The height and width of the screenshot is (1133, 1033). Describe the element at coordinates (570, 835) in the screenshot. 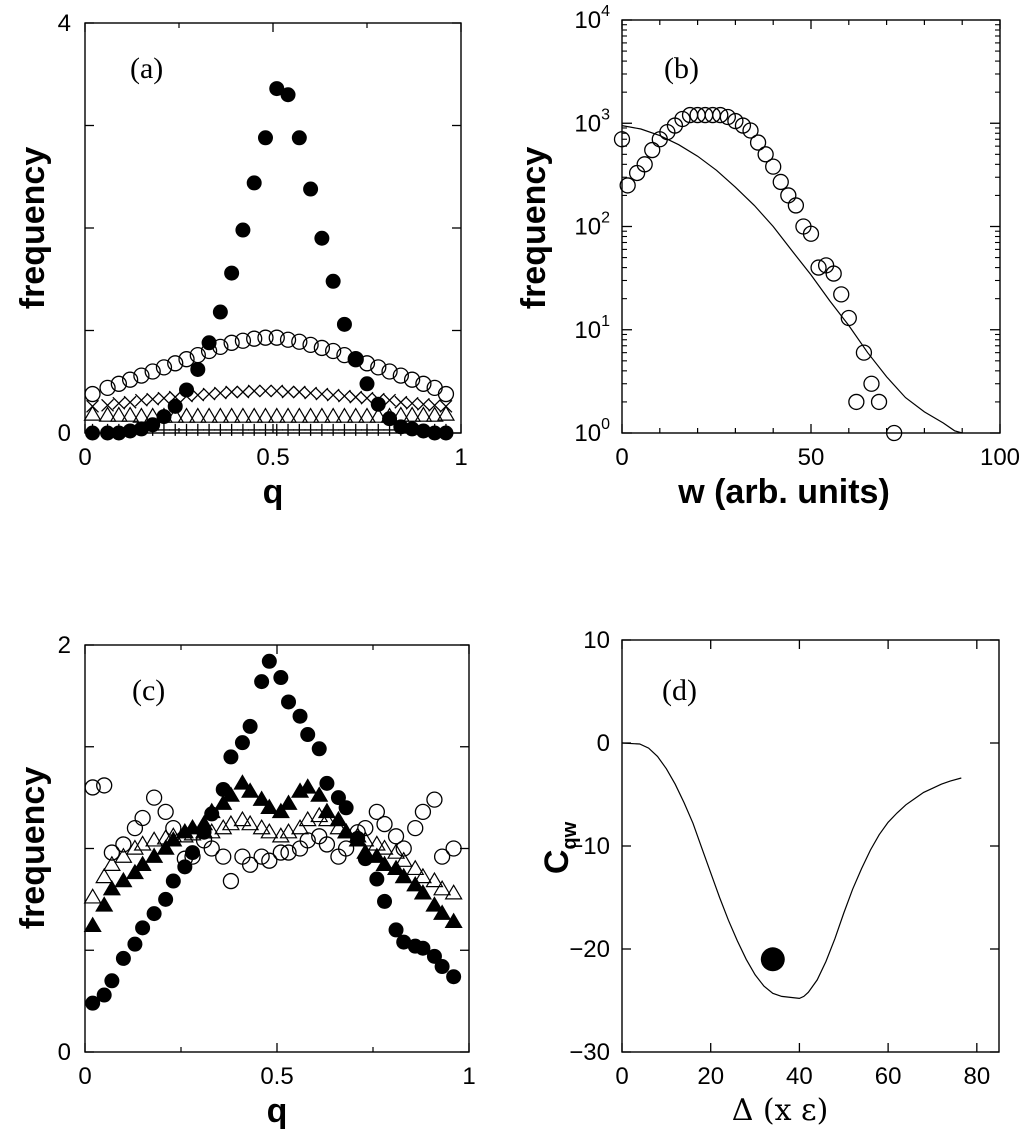

I see `panel-d-ylabel-sub: qw` at that location.